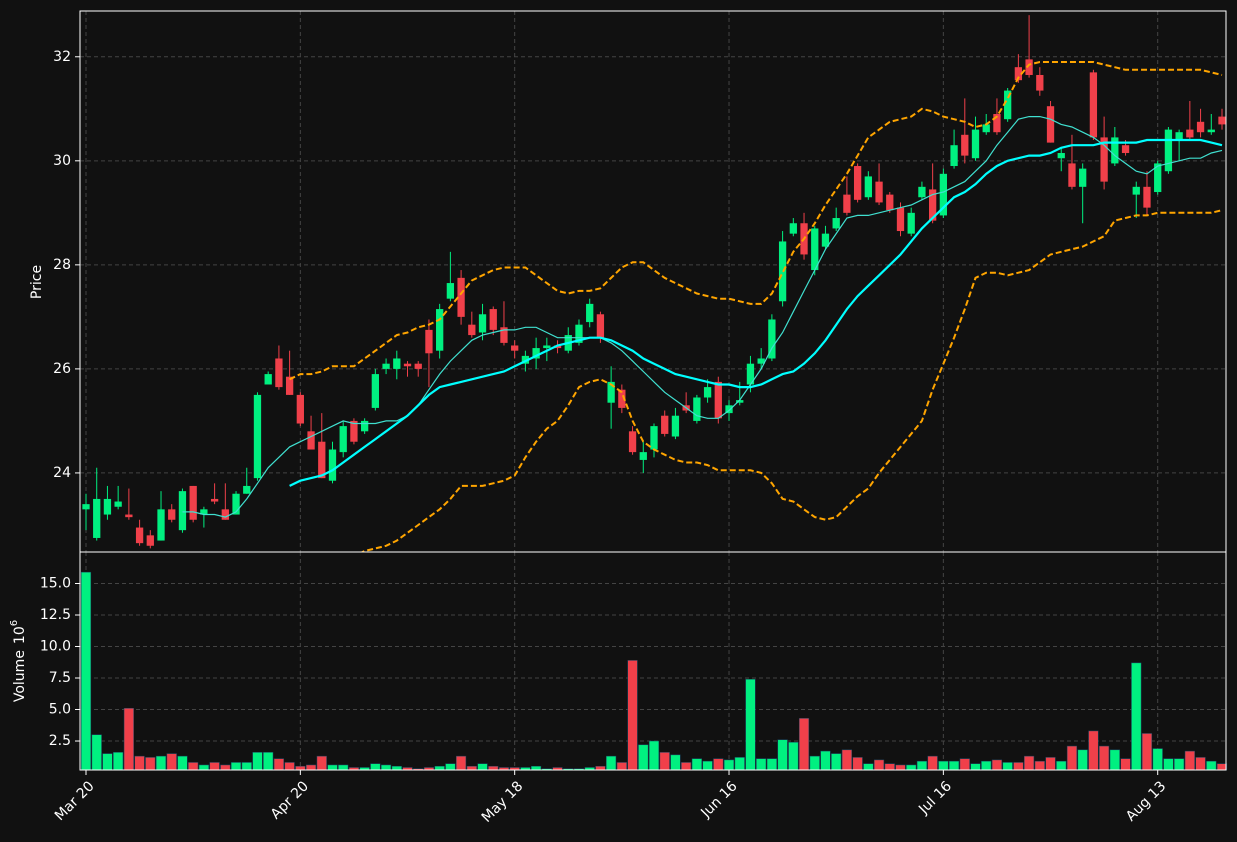  What do you see at coordinates (20, 635) in the screenshot?
I see `volume-scale: 10` at bounding box center [20, 635].